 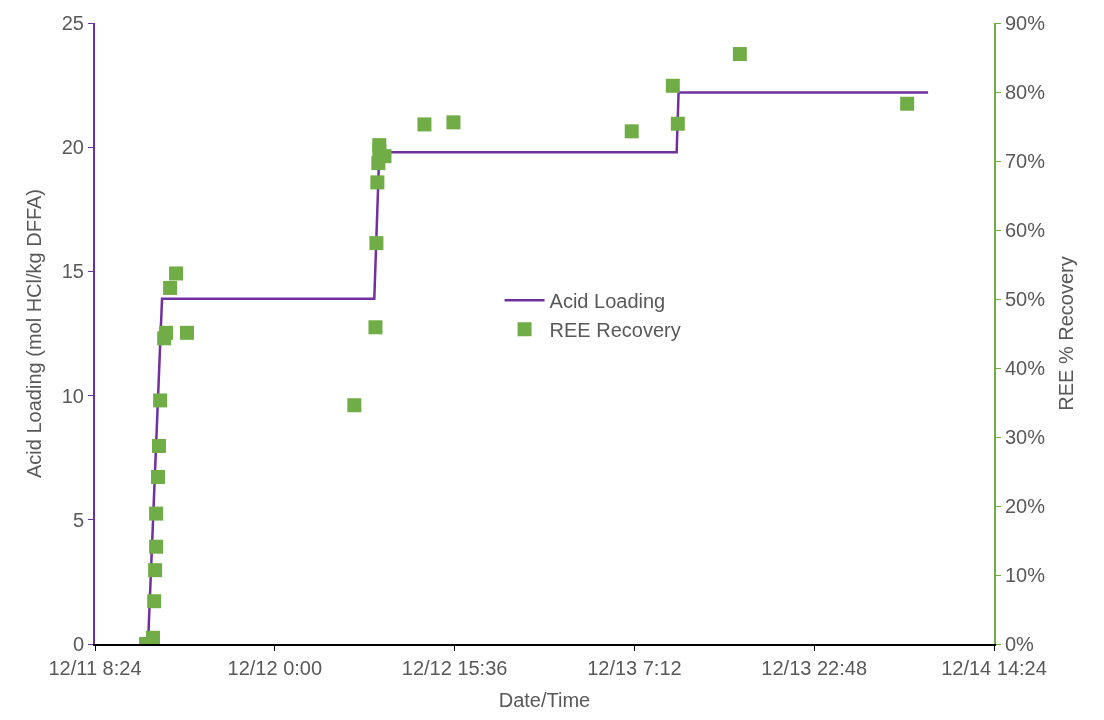 I want to click on x-tick-label: 12/13 7:12, so click(x=634, y=668).